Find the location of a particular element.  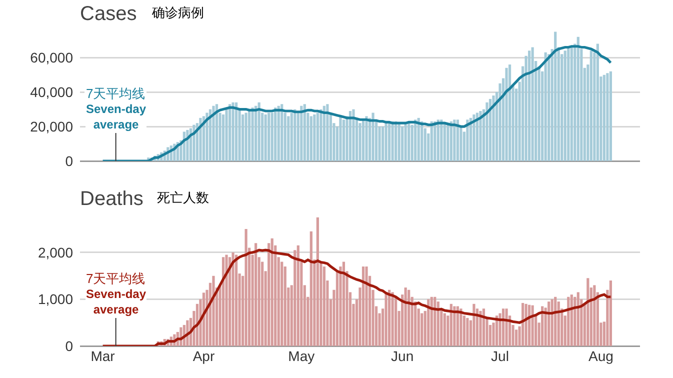

y-tick-label: 60,000 is located at coordinates (52, 57).